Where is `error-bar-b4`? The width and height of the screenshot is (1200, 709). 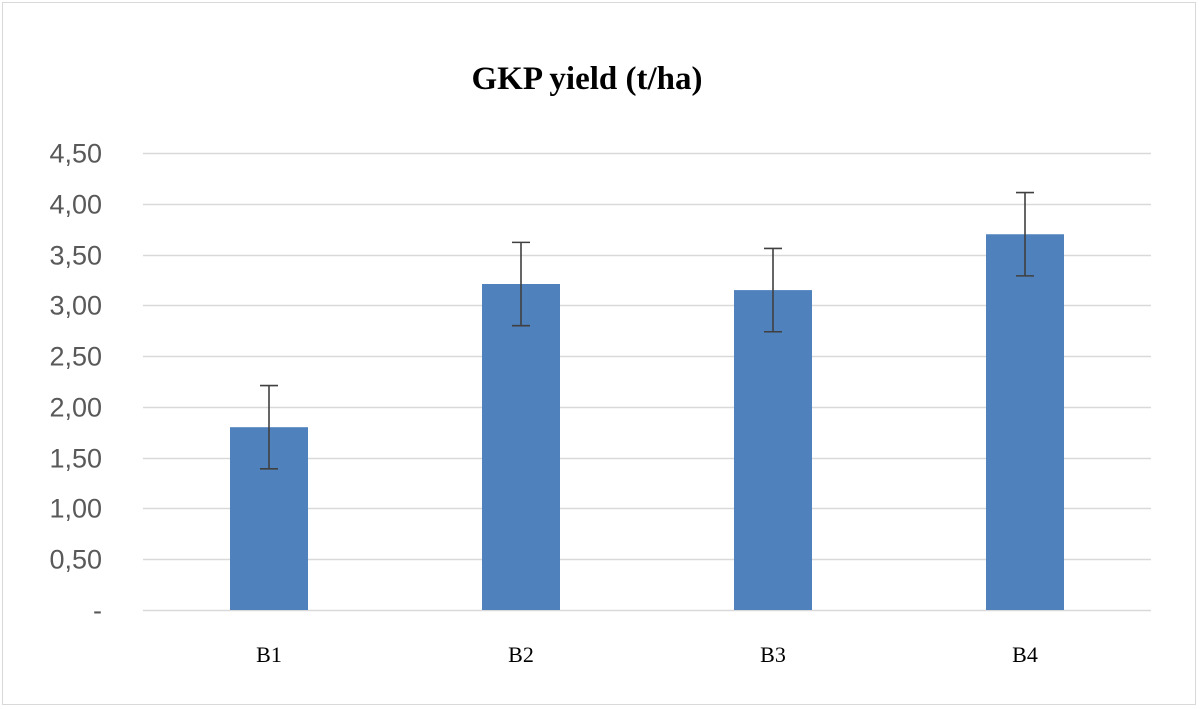
error-bar-b4 is located at coordinates (1025, 234).